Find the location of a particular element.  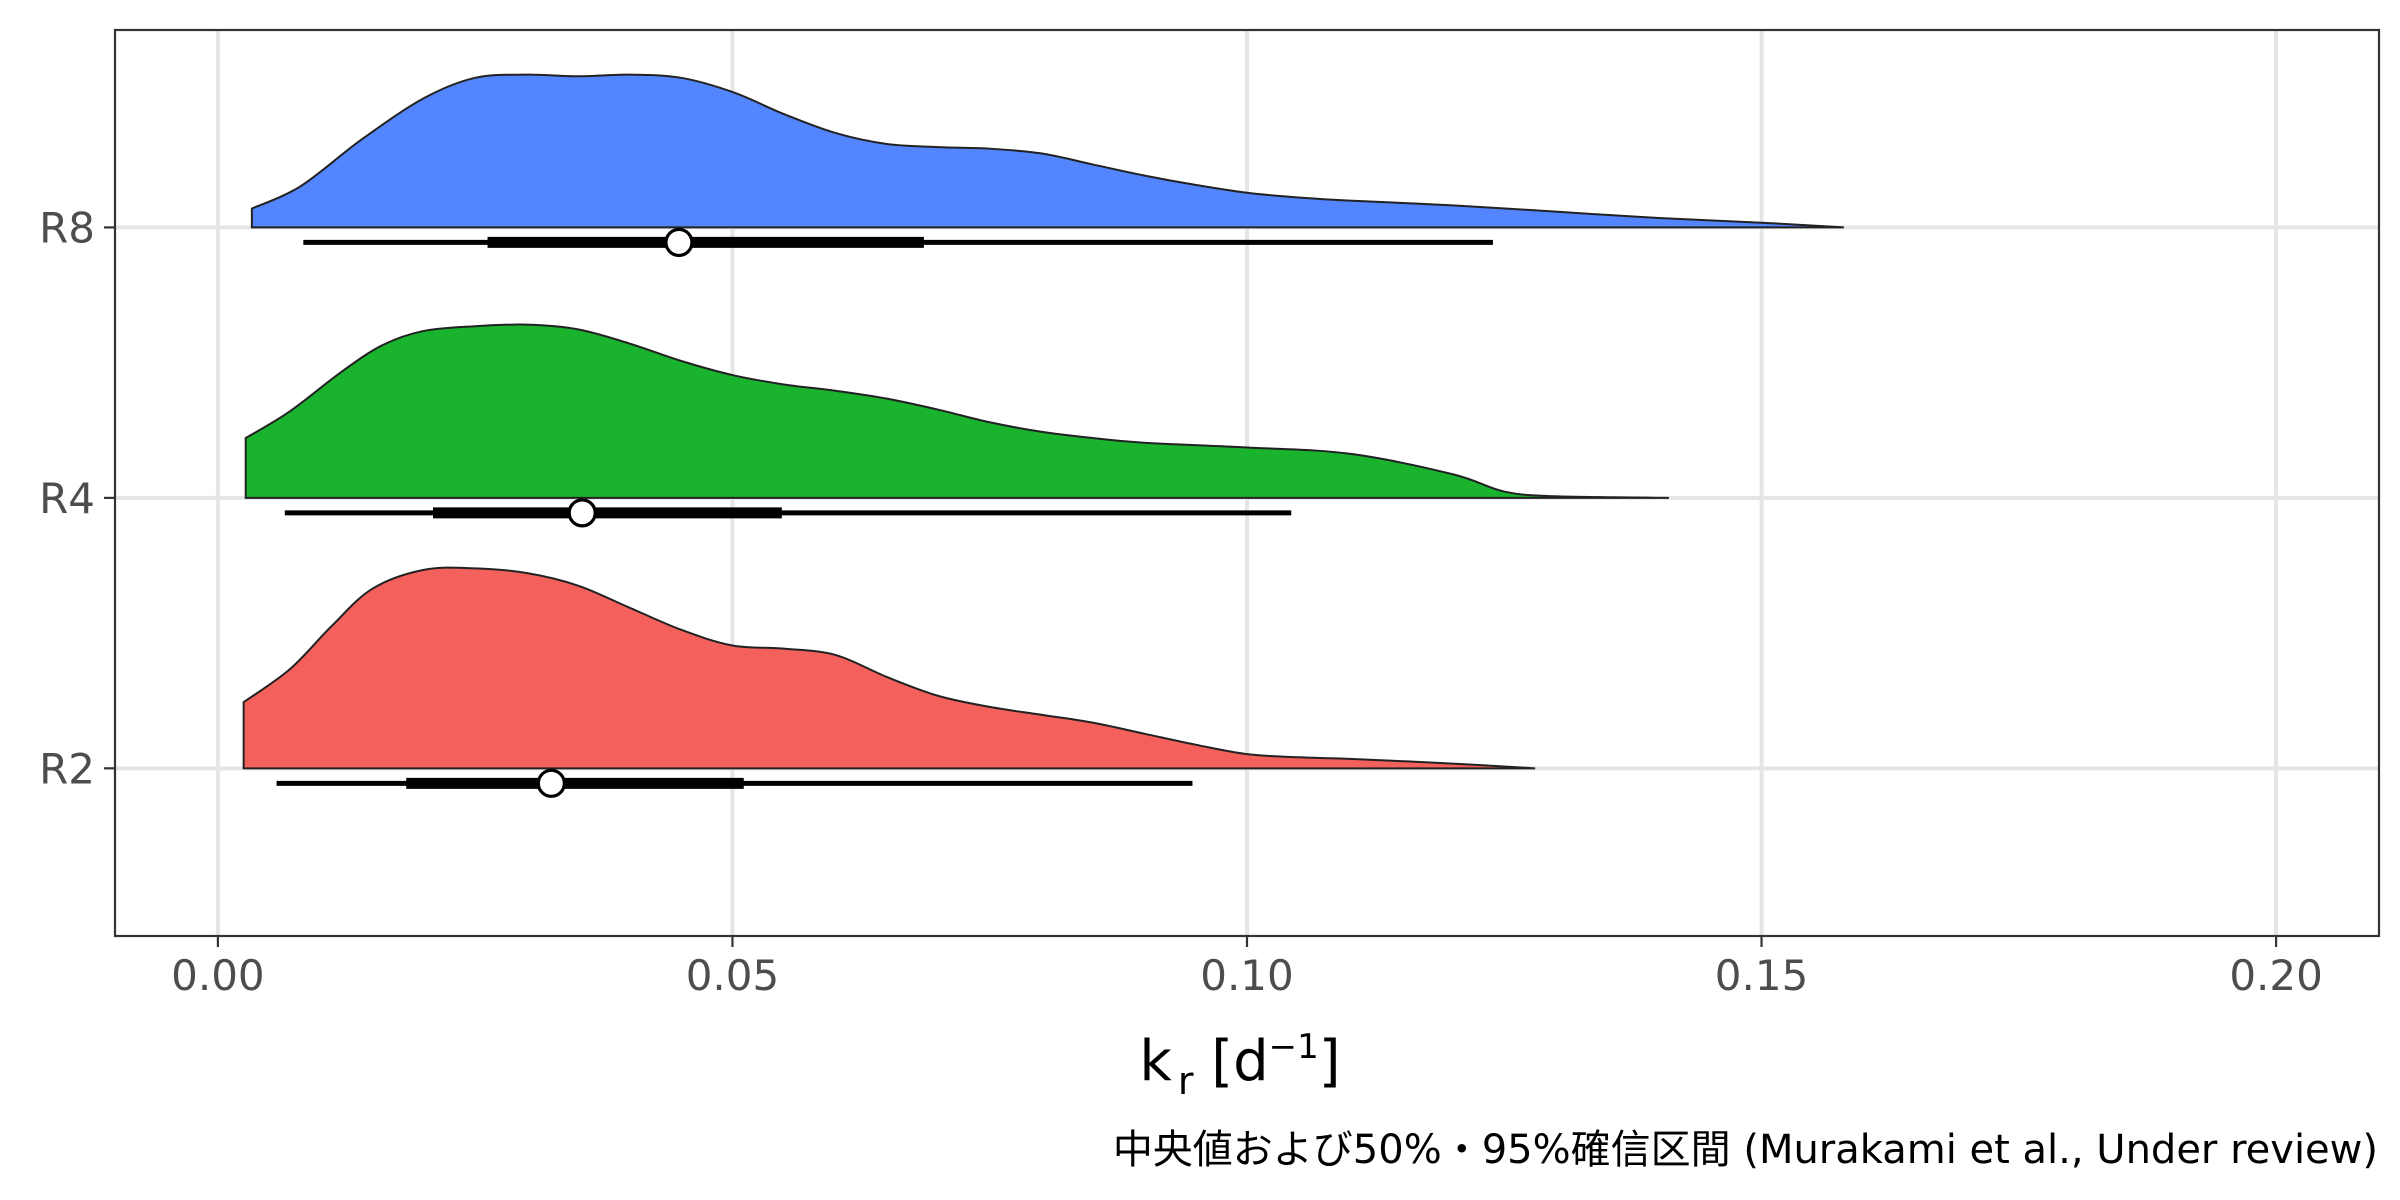

y-axis: R8 R4 R2 is located at coordinates (77, 498).